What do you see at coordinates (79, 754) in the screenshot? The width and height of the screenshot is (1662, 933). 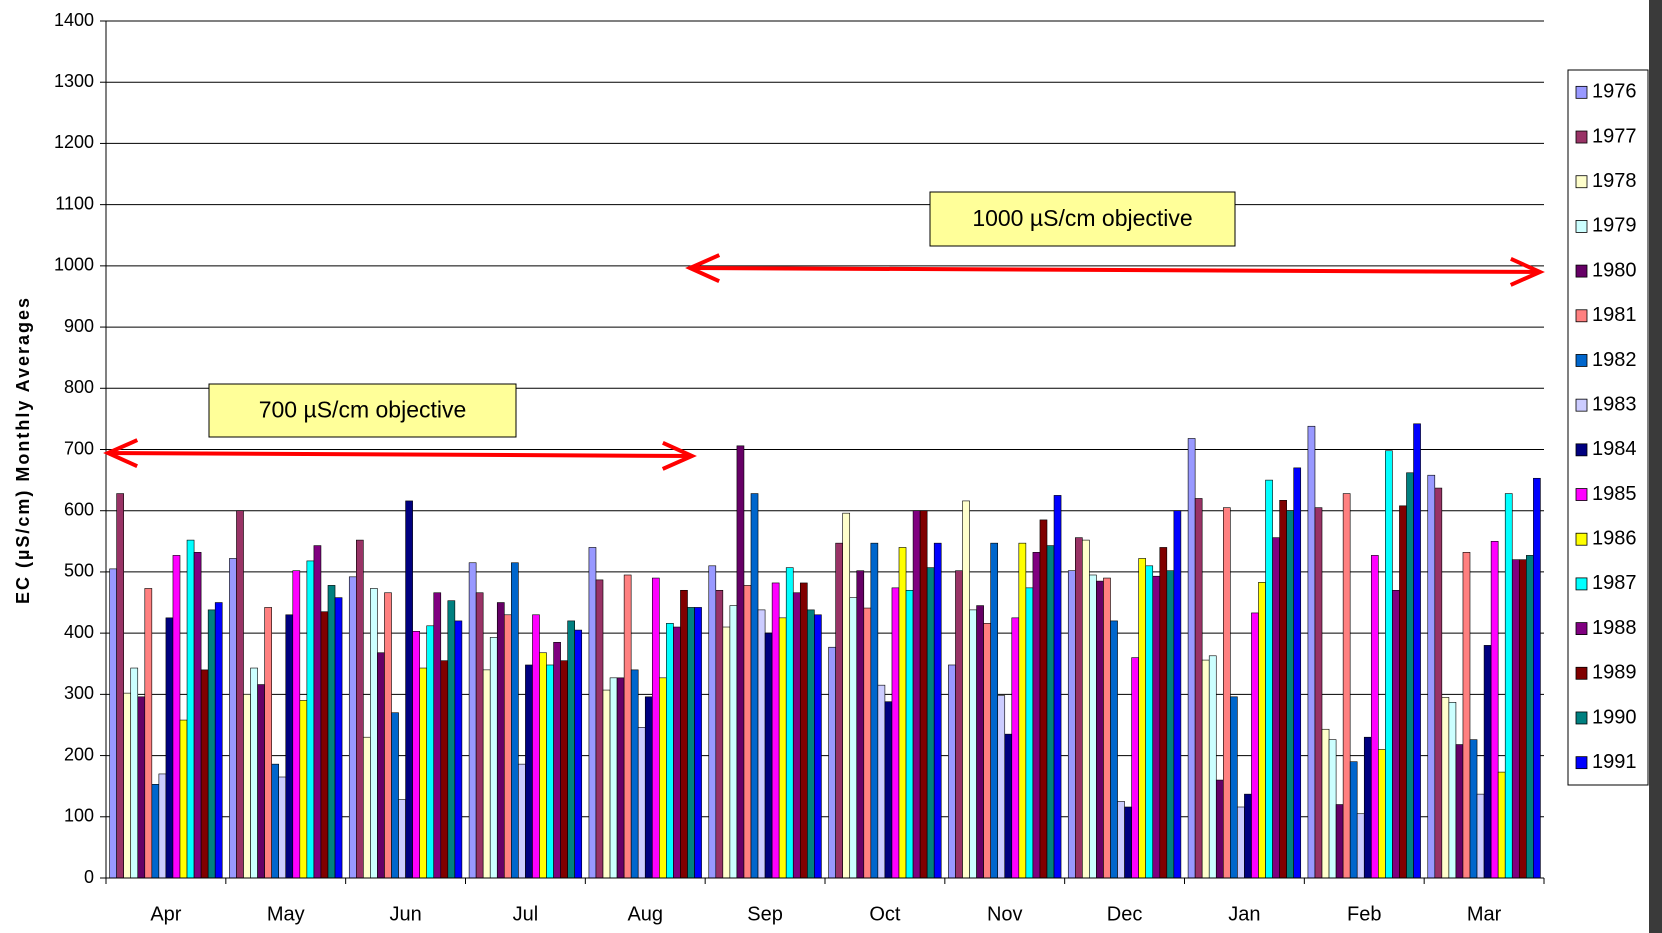 I see `y-tick-label: 200` at bounding box center [79, 754].